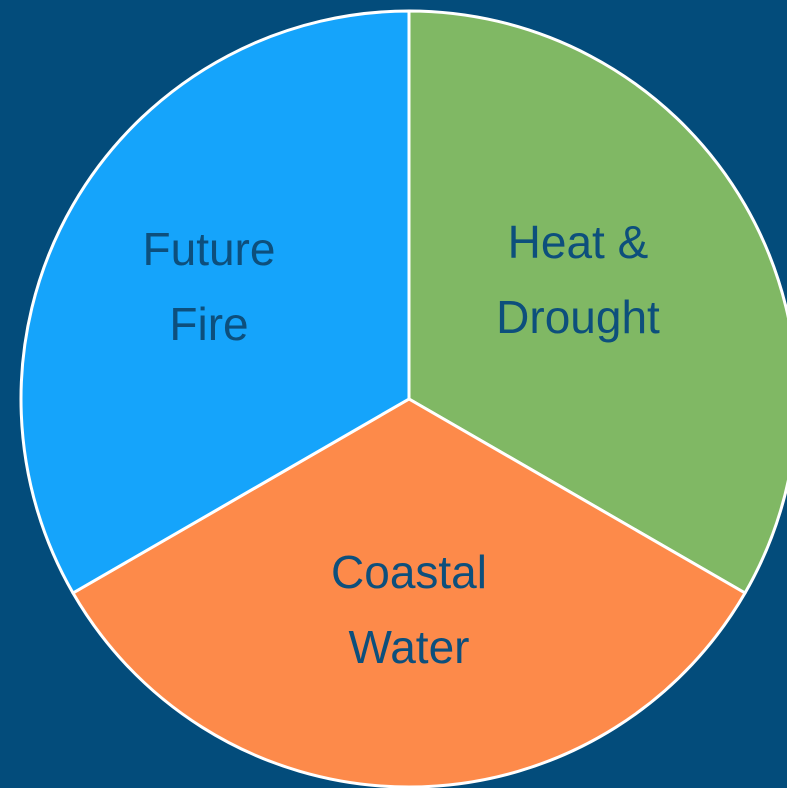  I want to click on segment-label-line: Future, so click(209, 249).